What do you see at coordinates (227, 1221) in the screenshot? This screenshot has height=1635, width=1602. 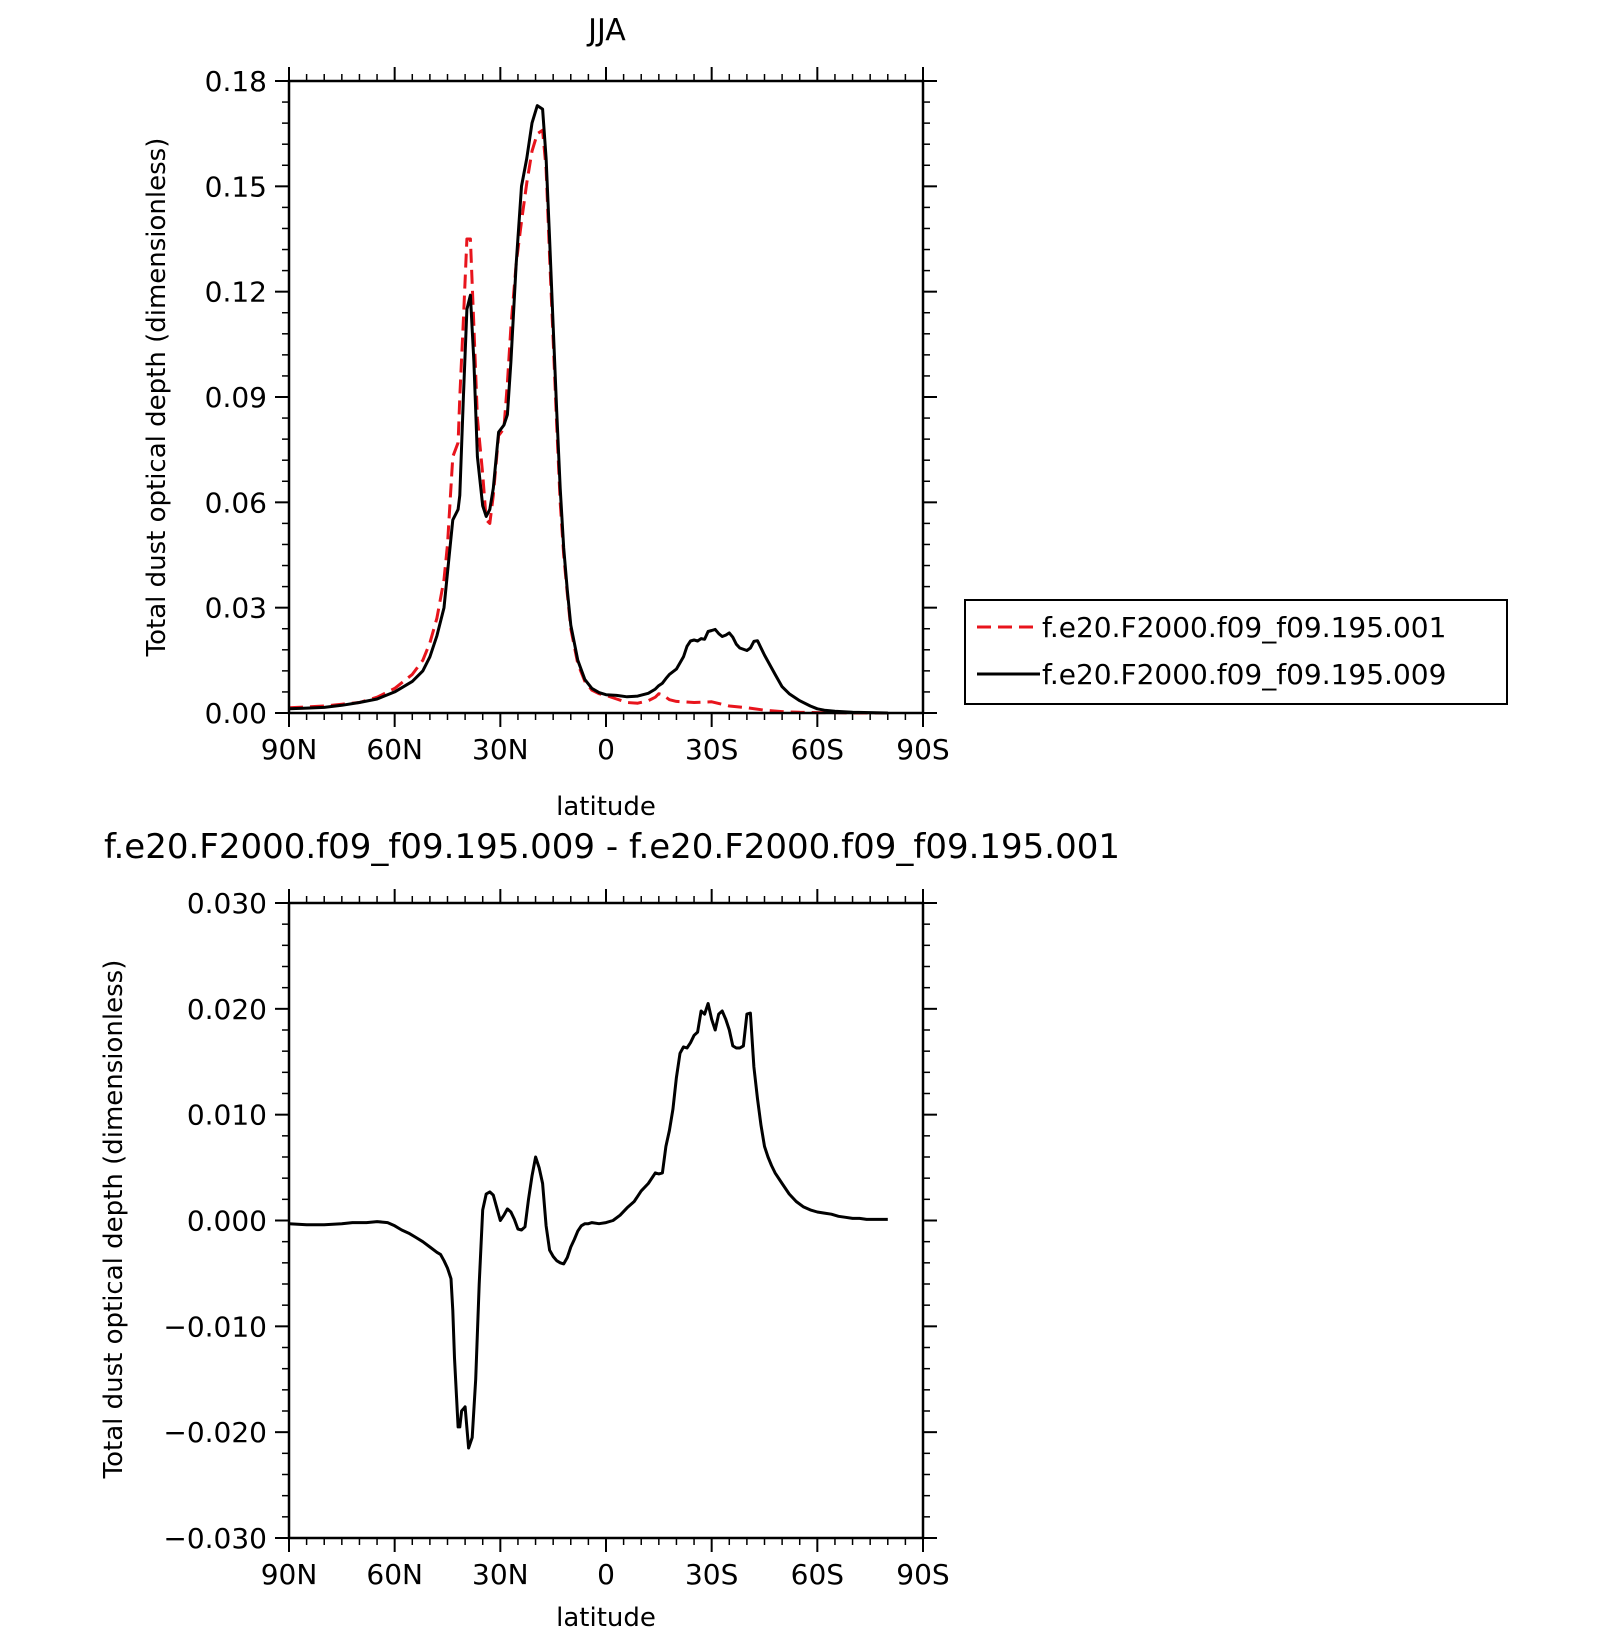 I see `bottom-y-tick-label: 0.000` at bounding box center [227, 1221].